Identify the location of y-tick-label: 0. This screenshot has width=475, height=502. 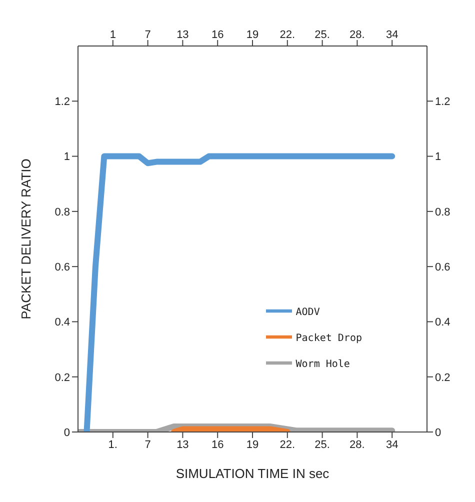
(67, 432).